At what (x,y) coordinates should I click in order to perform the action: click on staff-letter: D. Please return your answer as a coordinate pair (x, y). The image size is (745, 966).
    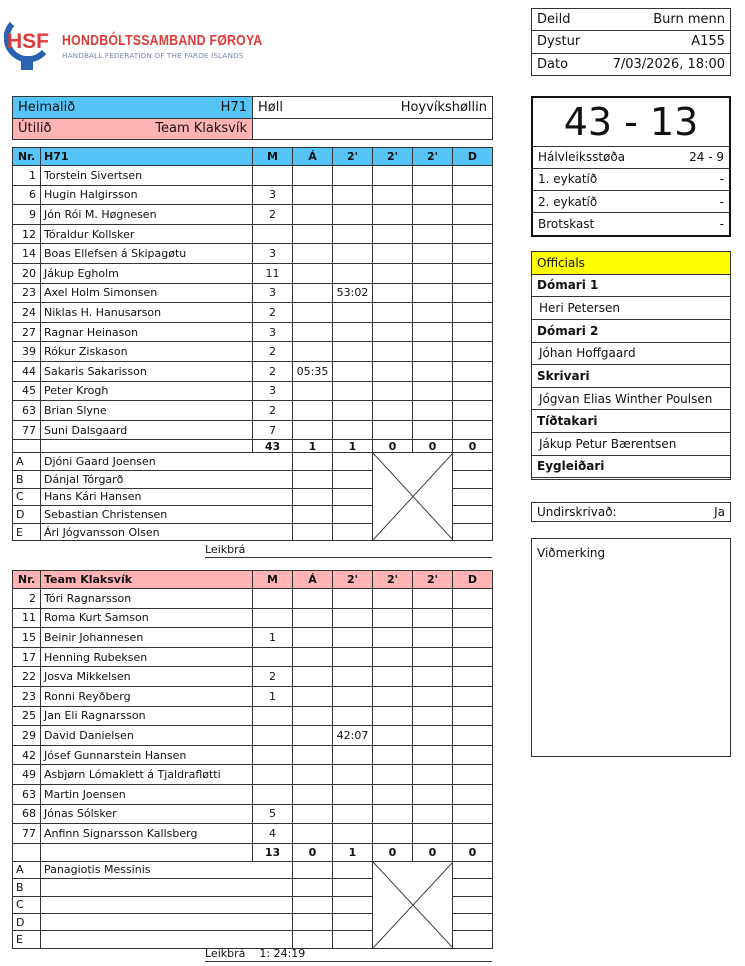
    Looking at the image, I should click on (26, 514).